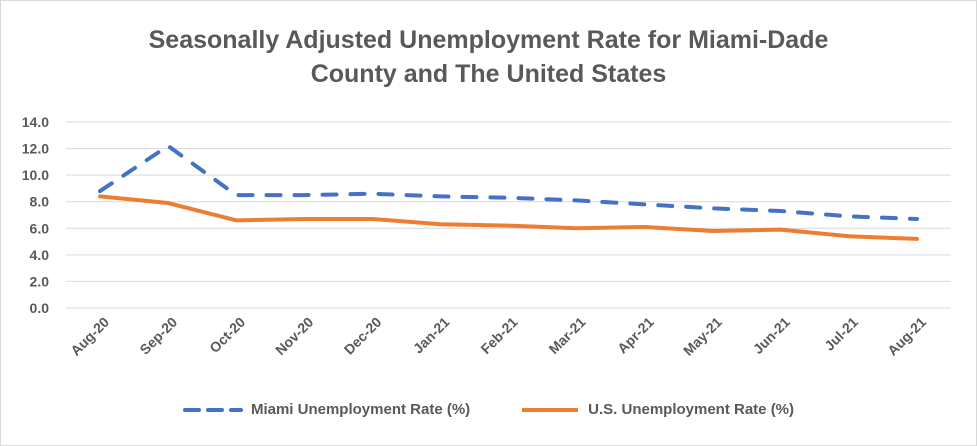 This screenshot has width=977, height=446. Describe the element at coordinates (158, 336) in the screenshot. I see `x-tick-label: Sep-20` at that location.